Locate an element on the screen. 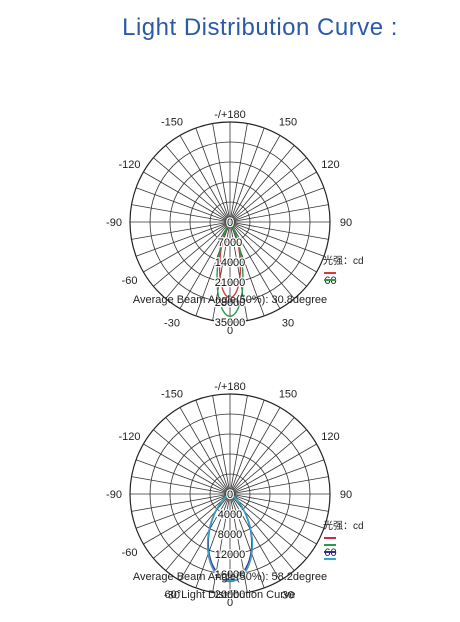  beam-angle-caption-1: Average Beam Angle(50%): 30.8degree is located at coordinates (230, 300).